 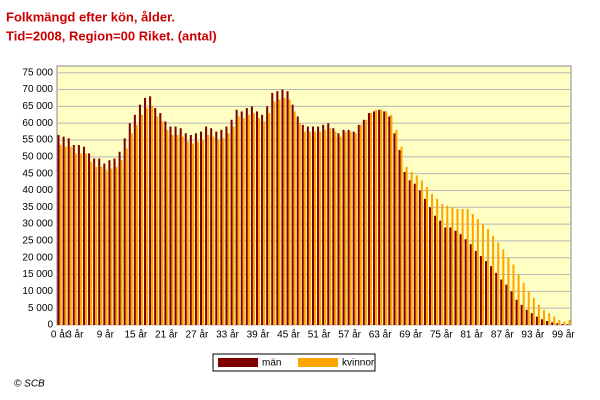 What do you see at coordinates (75, 335) in the screenshot?
I see `x-tick-label: 3 år` at bounding box center [75, 335].